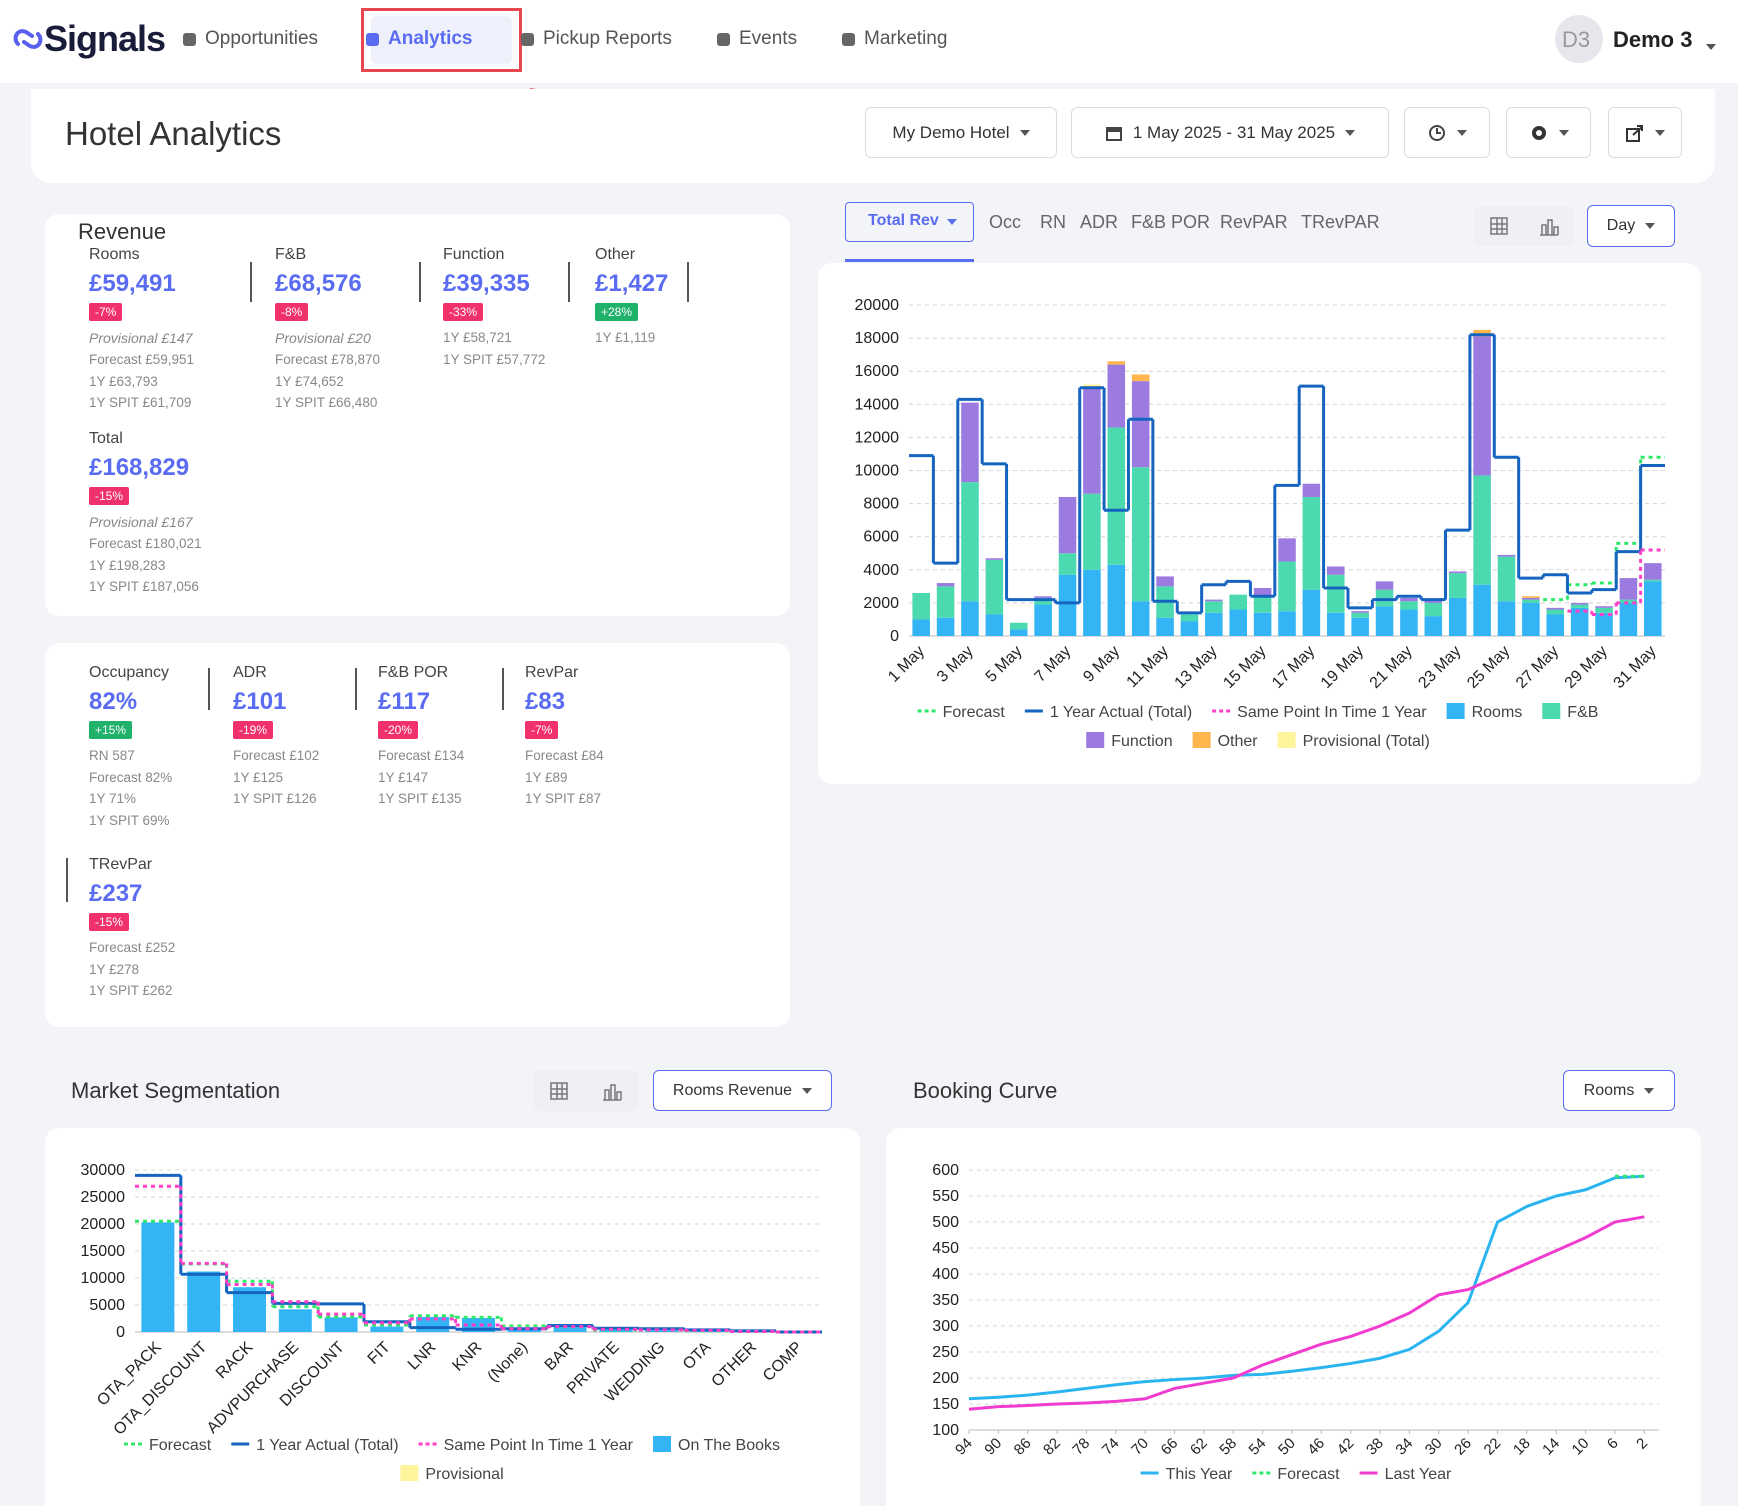 The image size is (1738, 1506). What do you see at coordinates (961, 712) in the screenshot?
I see `legend-item: Forecast` at bounding box center [961, 712].